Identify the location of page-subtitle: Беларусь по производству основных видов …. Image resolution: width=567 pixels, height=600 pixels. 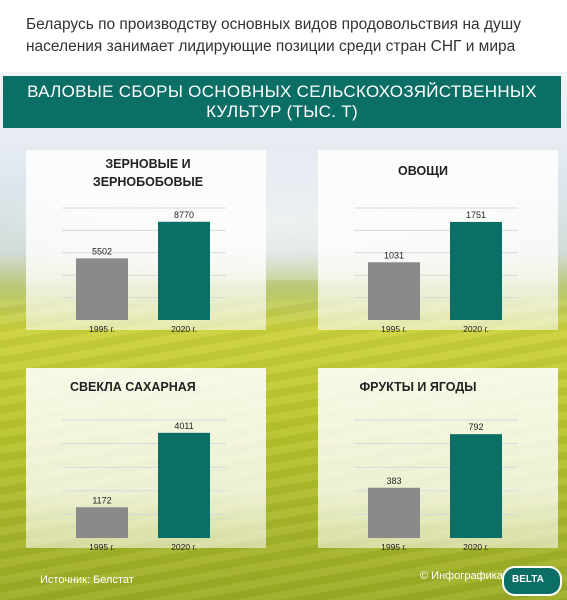
(273, 35).